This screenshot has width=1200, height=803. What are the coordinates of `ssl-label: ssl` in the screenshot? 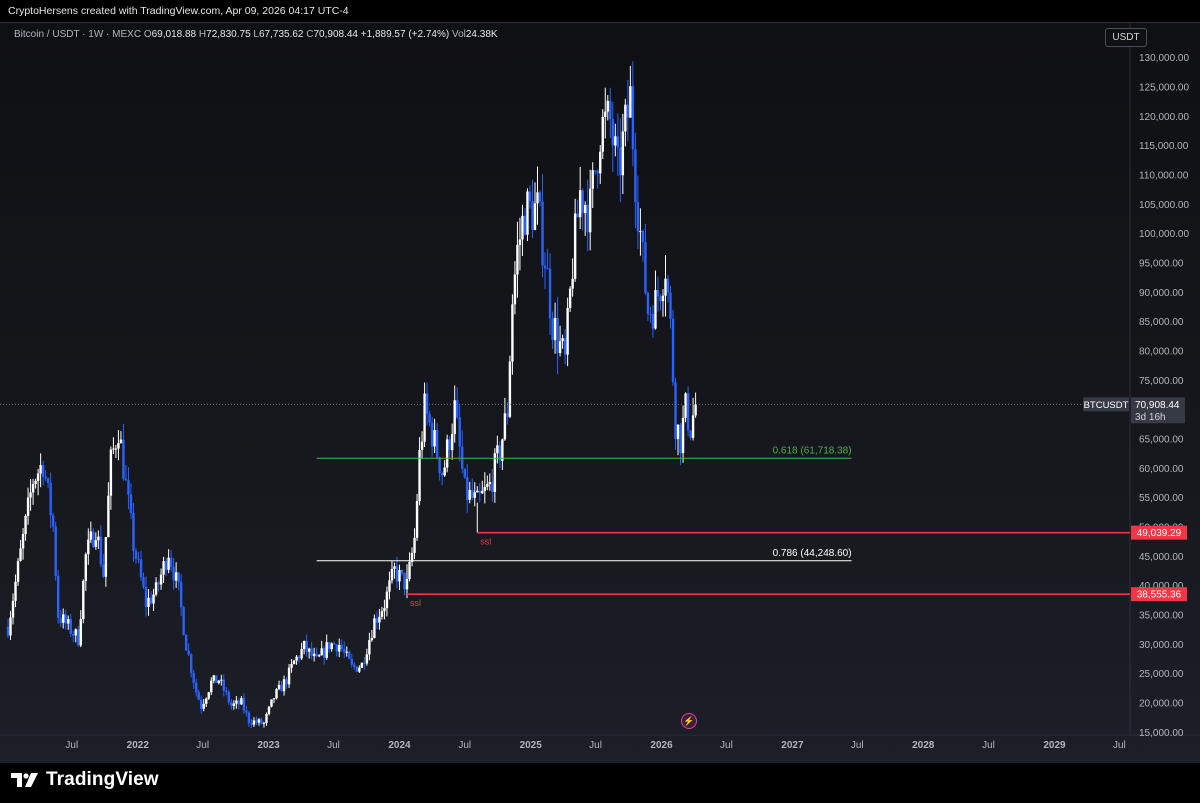 It's located at (415, 603).